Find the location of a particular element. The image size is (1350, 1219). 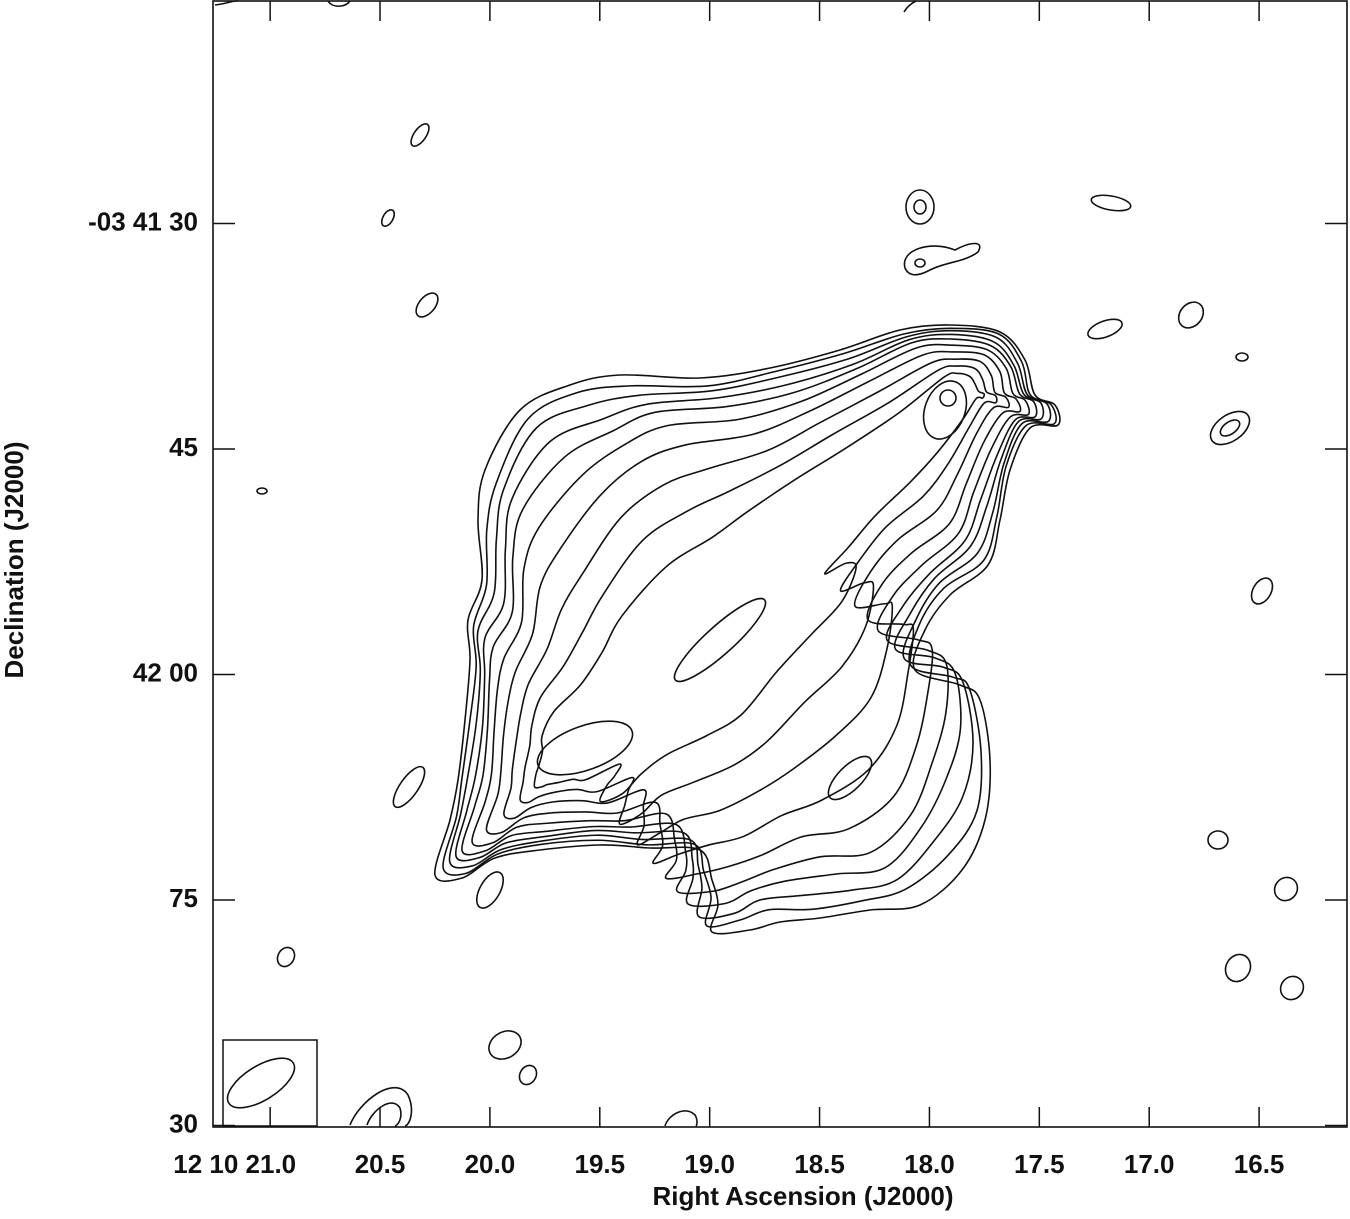

x-tick-label: 19.0 is located at coordinates (709, 1164).